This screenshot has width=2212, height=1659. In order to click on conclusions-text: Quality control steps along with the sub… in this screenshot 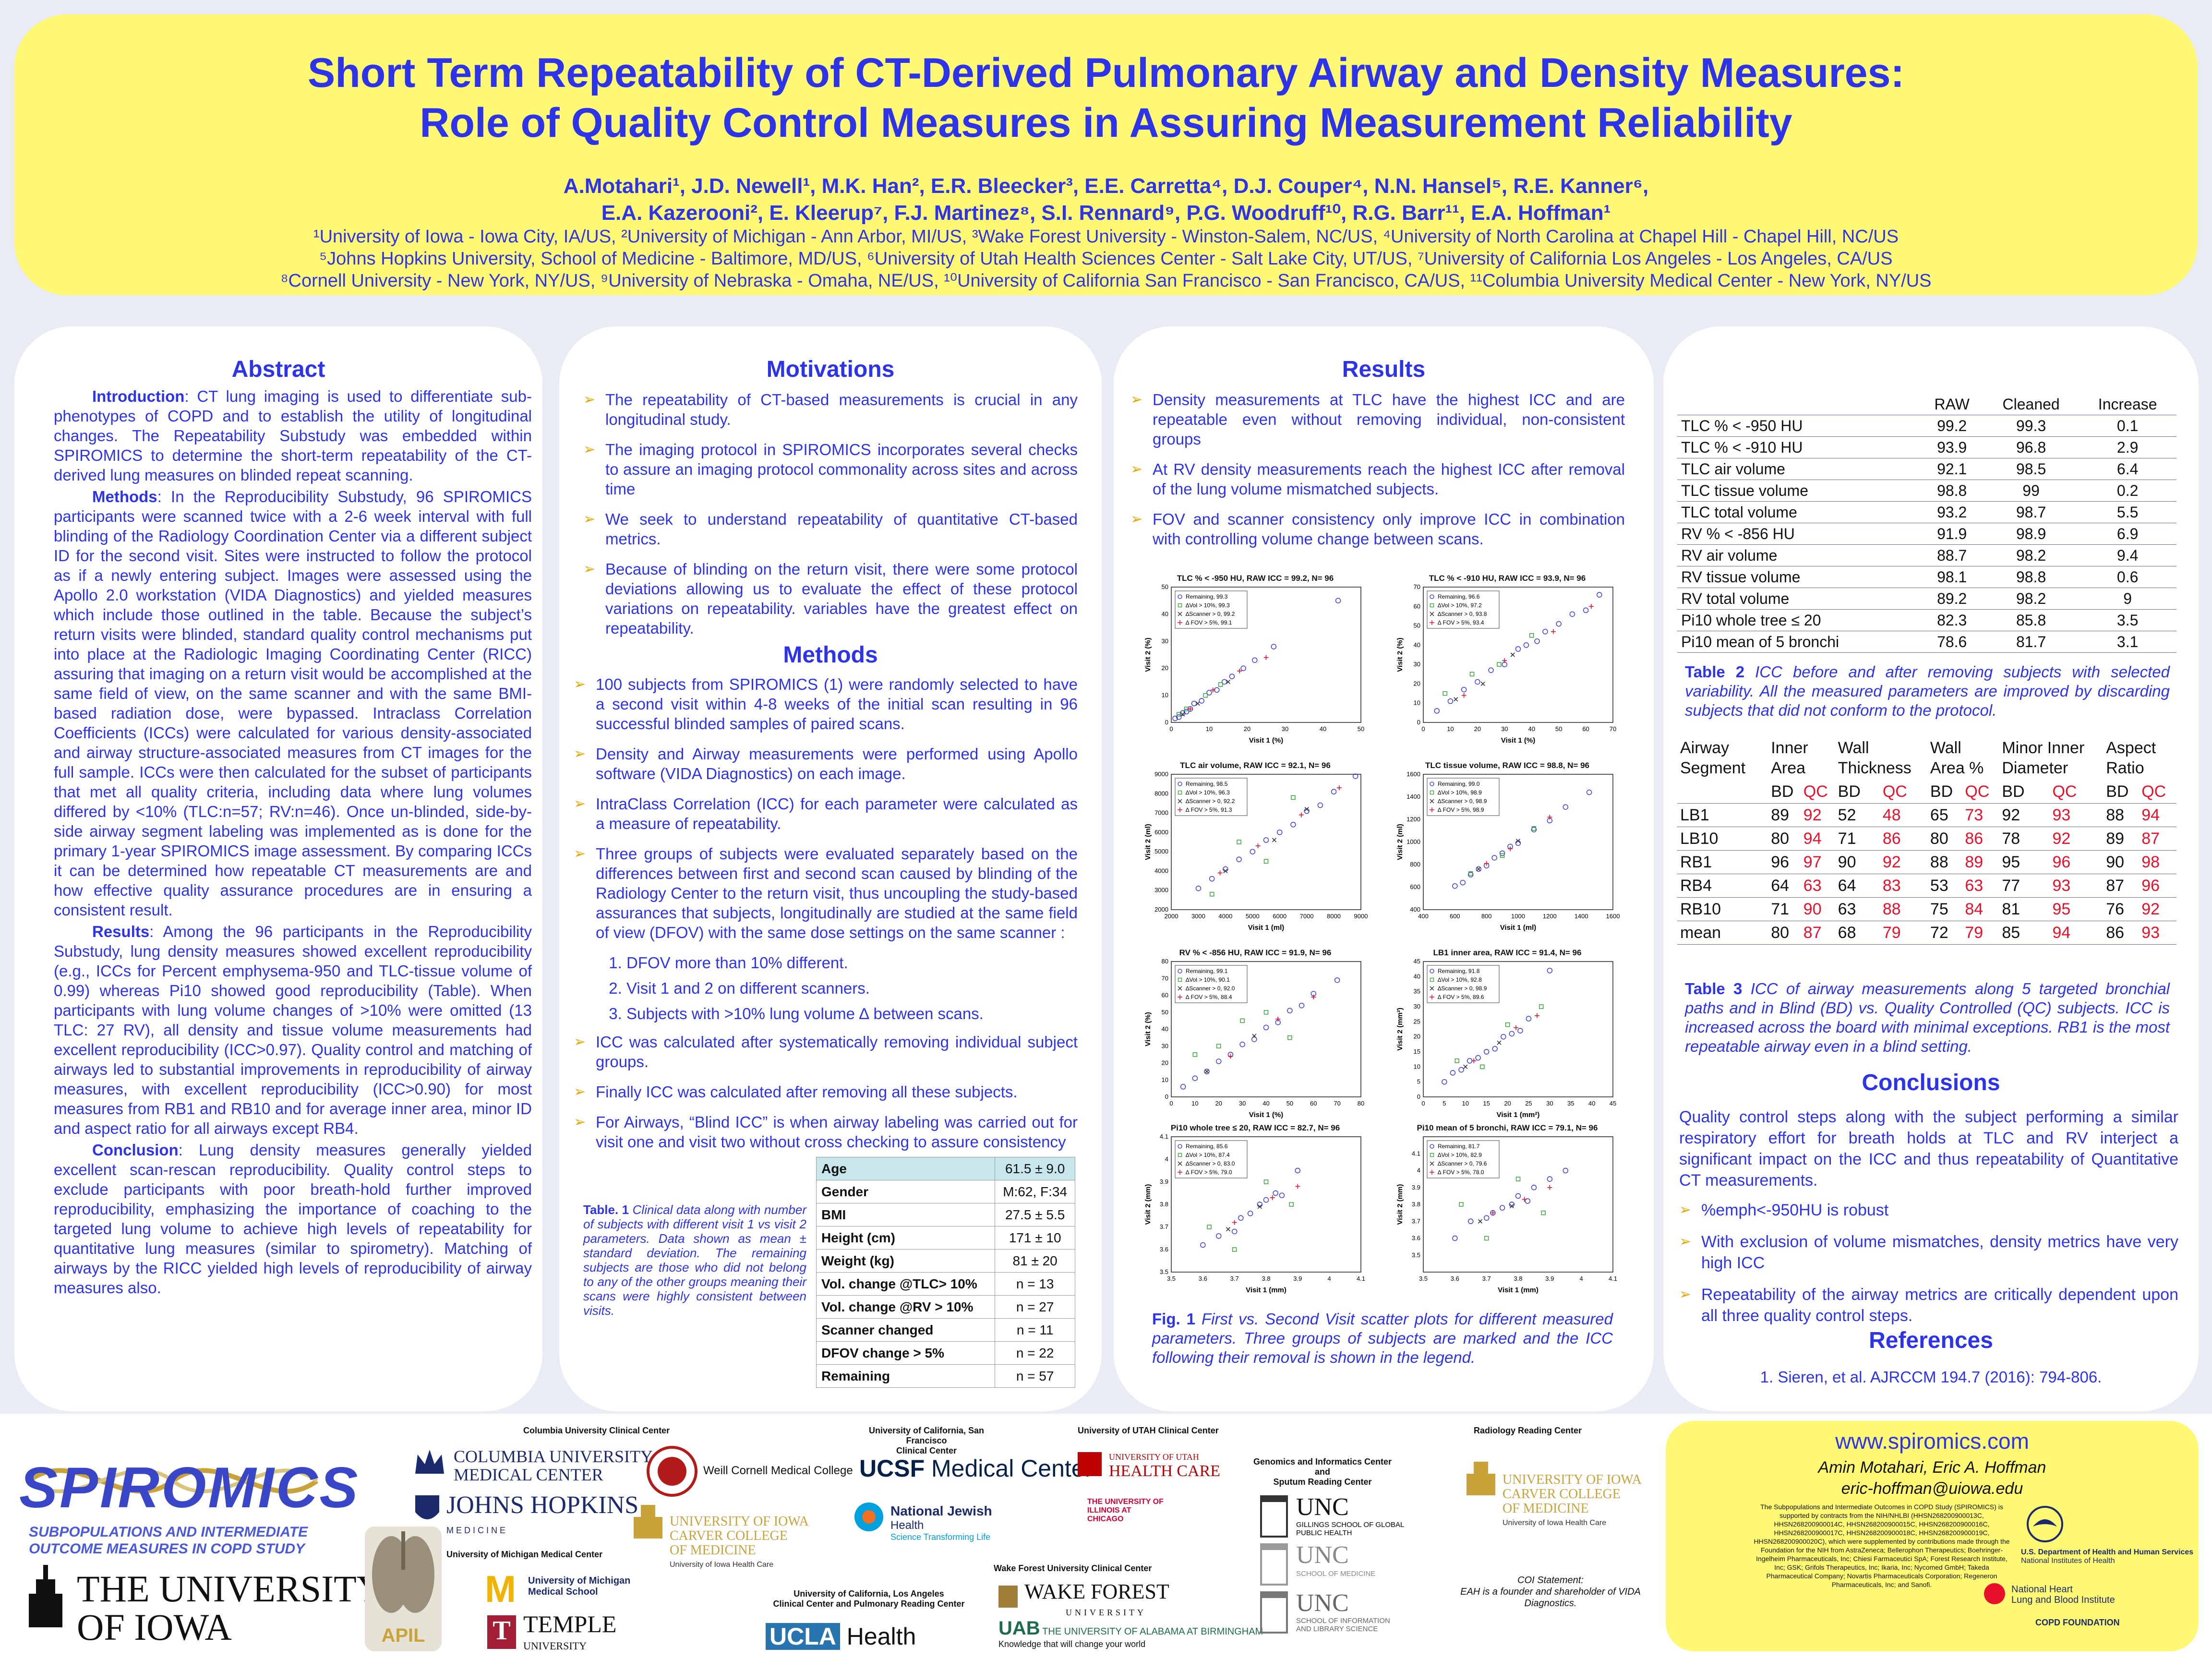, I will do `click(1928, 1221)`.